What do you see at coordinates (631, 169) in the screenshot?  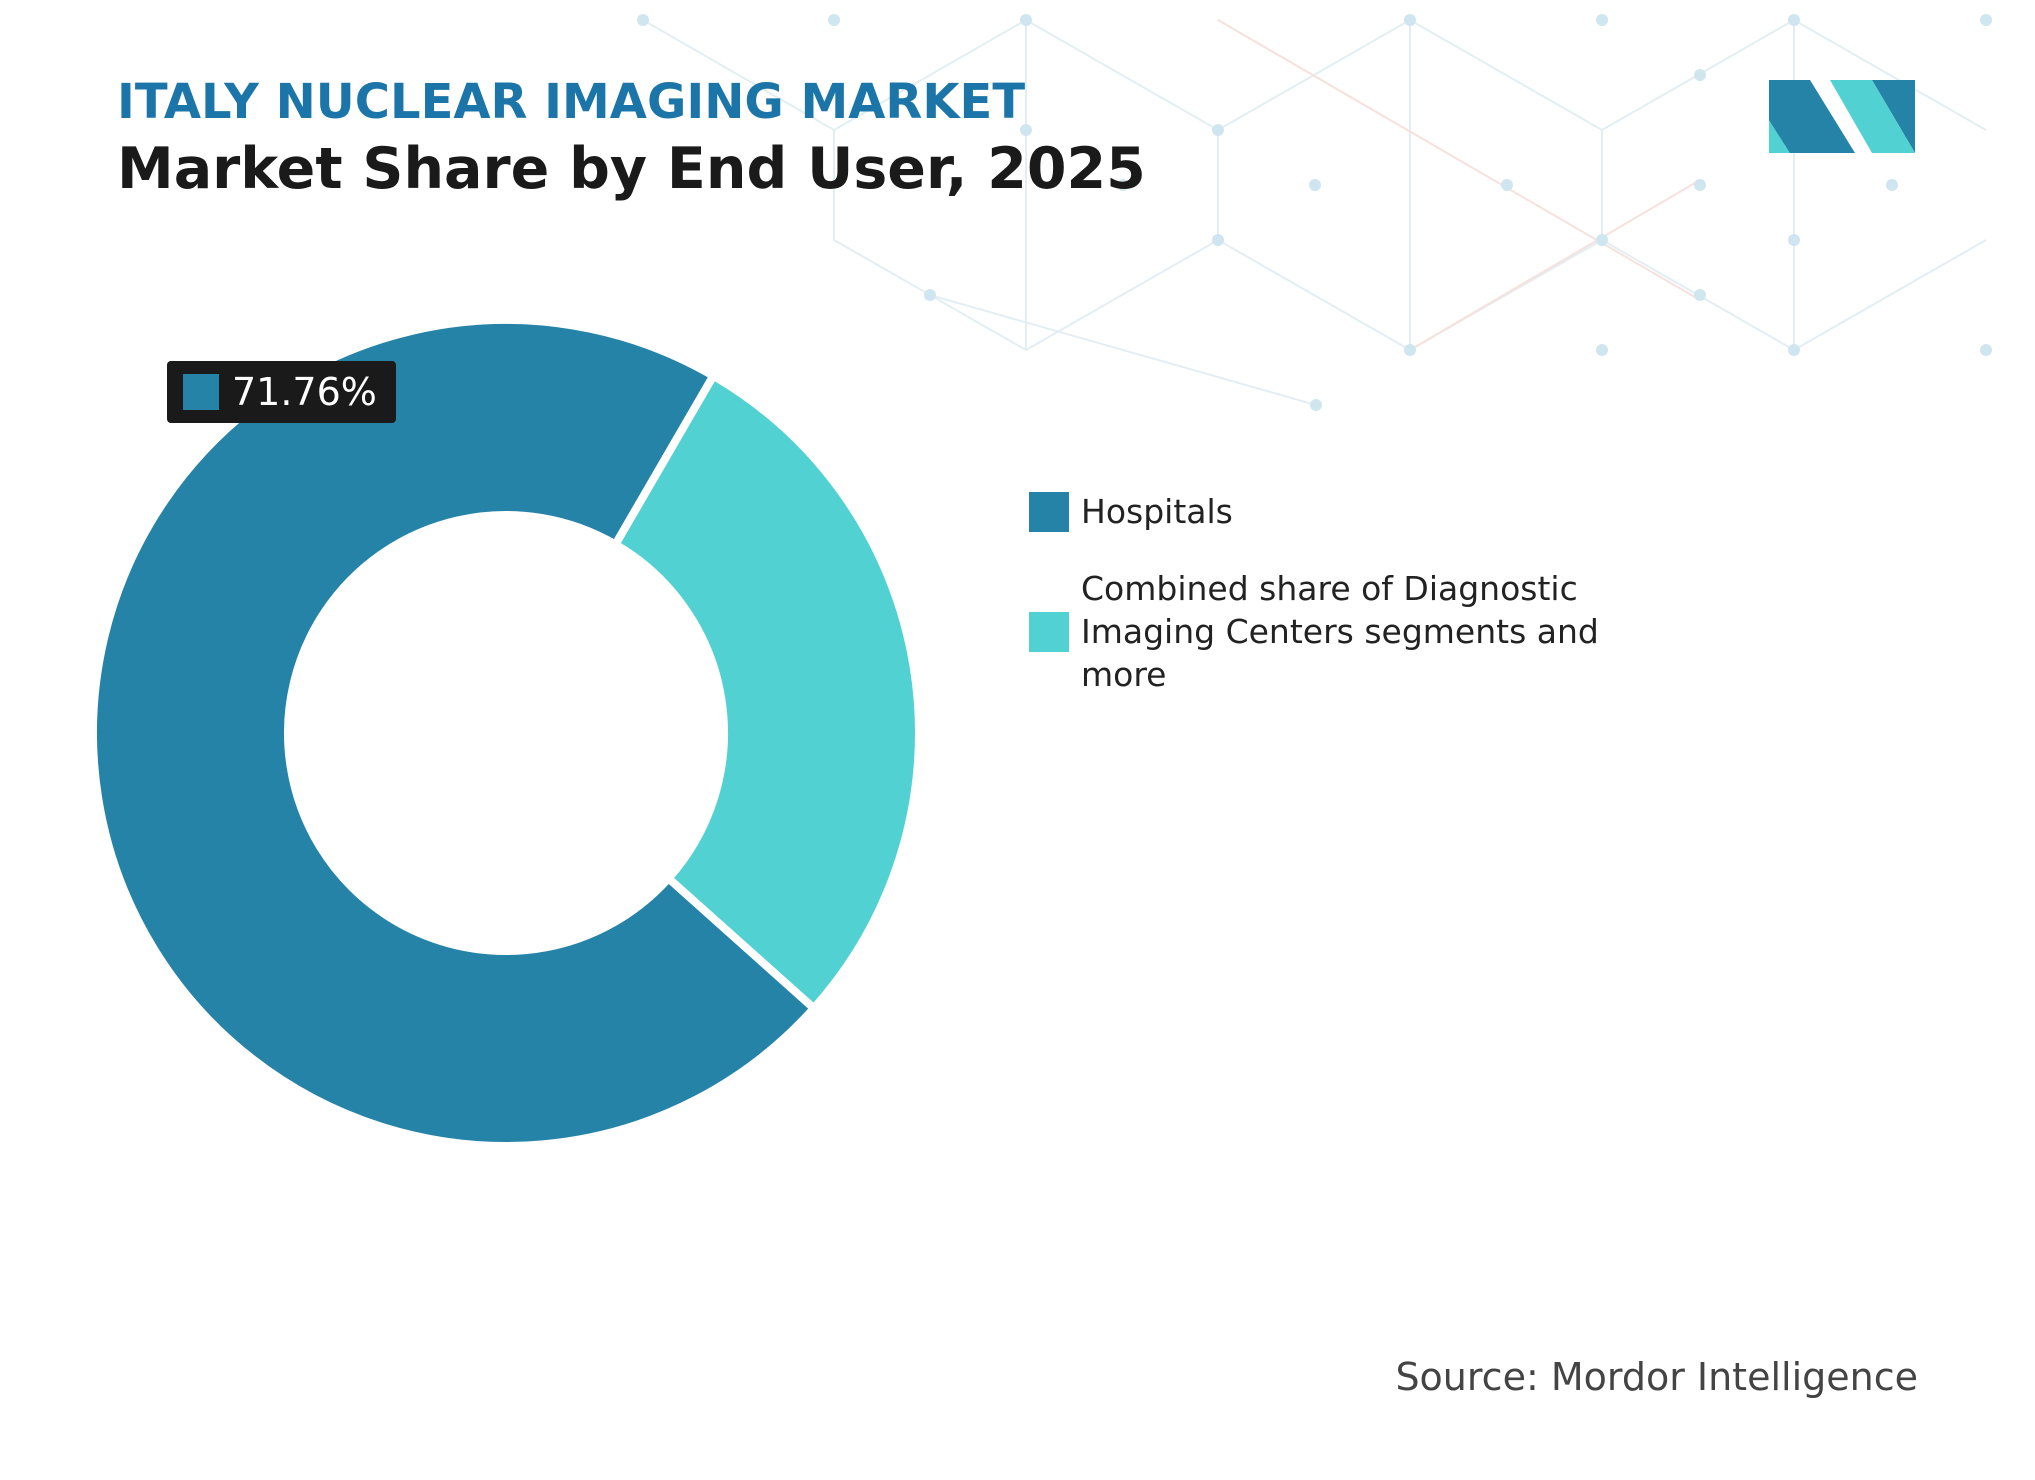 I see `chart-title: Market Share by End User, 2025` at bounding box center [631, 169].